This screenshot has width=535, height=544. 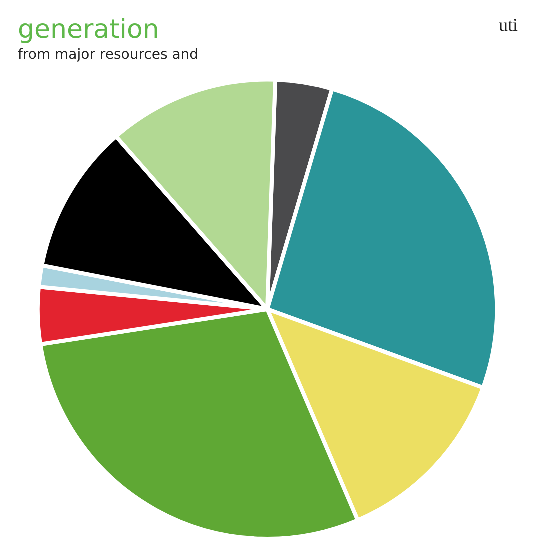 What do you see at coordinates (508, 25) in the screenshot?
I see `text: uti` at bounding box center [508, 25].